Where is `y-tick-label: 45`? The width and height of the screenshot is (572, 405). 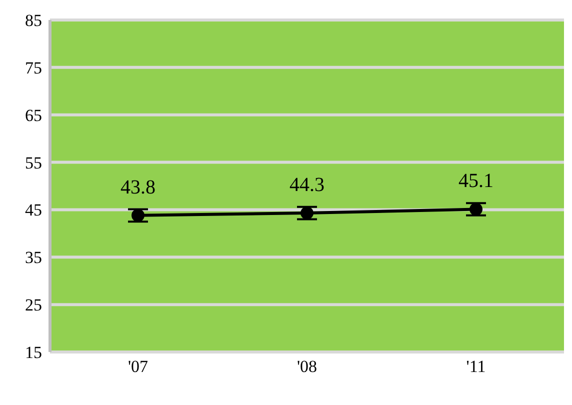 y-tick-label: 45 is located at coordinates (33, 210).